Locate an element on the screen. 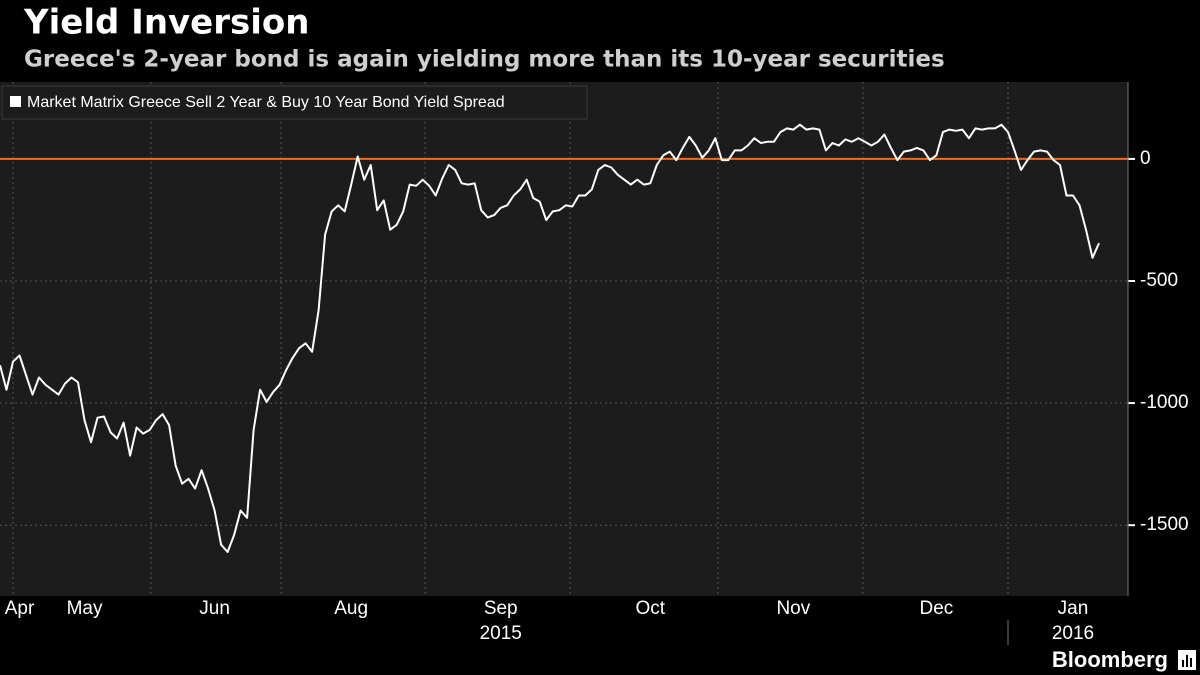 Image resolution: width=1200 pixels, height=675 pixels. chart-title: Yield Inversion is located at coordinates (166, 23).